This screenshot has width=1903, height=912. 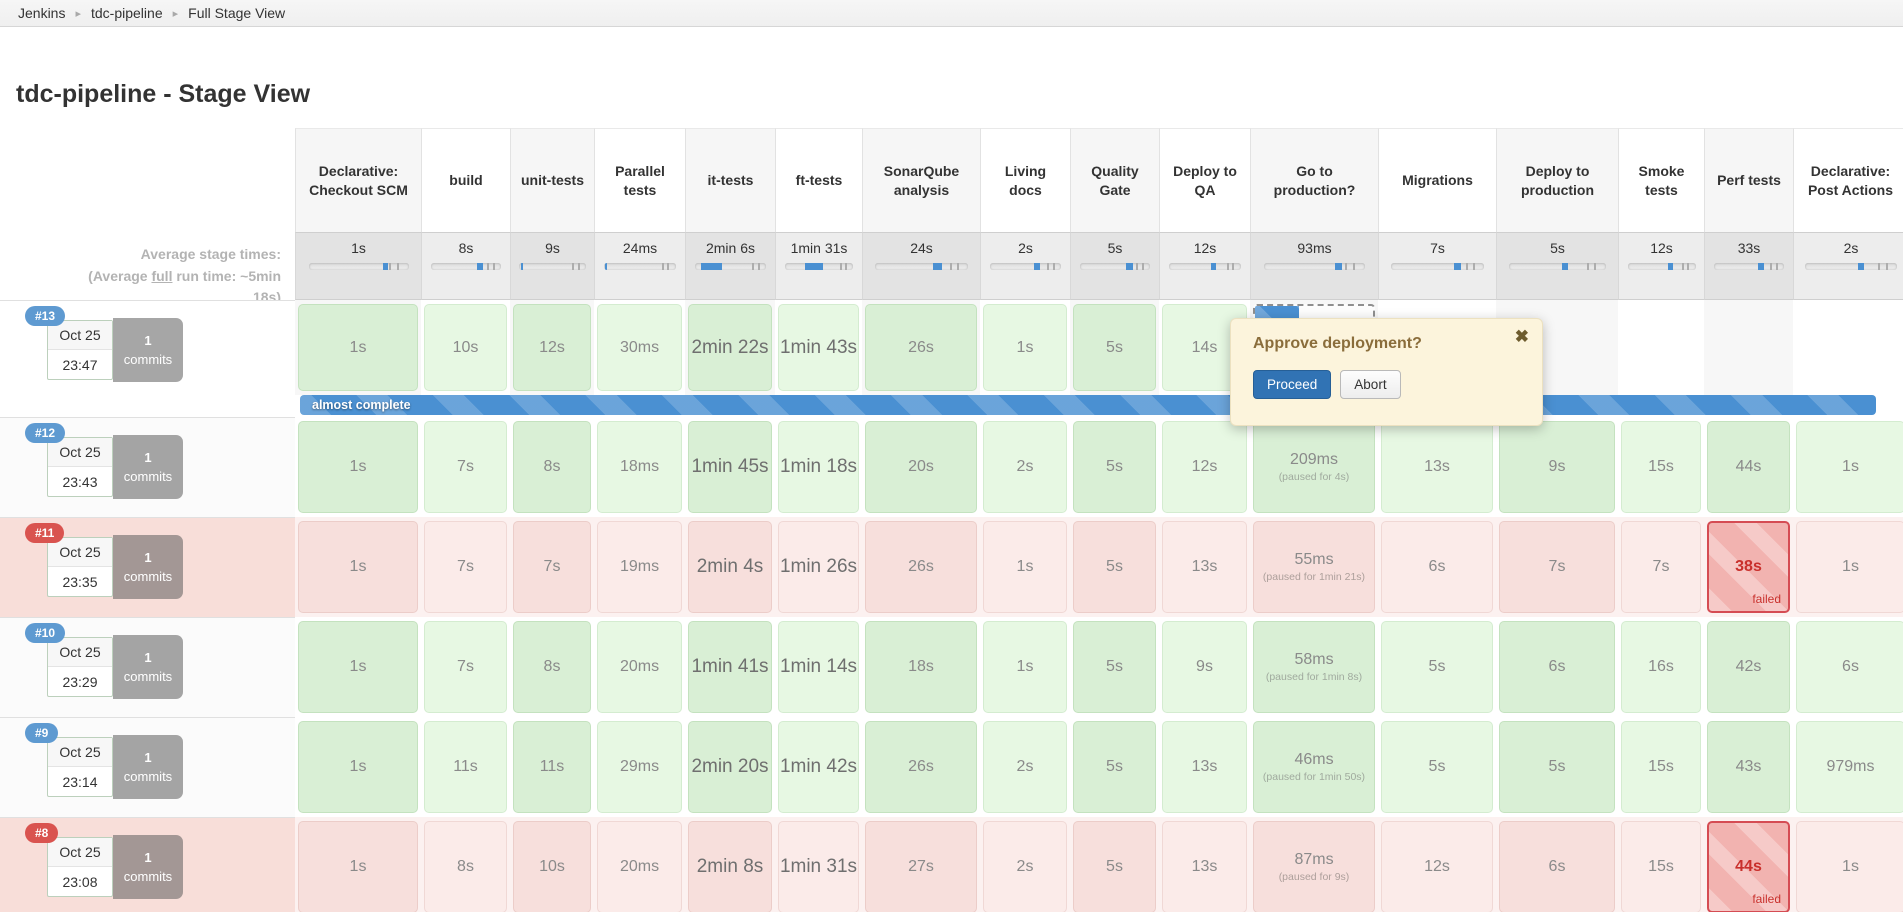 What do you see at coordinates (1370, 384) in the screenshot?
I see `abort-button: Abort` at bounding box center [1370, 384].